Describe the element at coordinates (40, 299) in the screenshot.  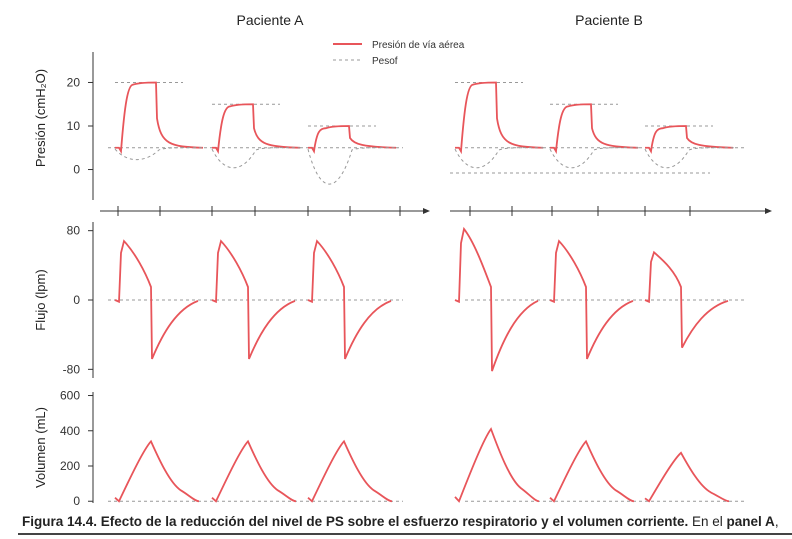
I see `y-axis-label-flow: Flujo (lpm)` at that location.